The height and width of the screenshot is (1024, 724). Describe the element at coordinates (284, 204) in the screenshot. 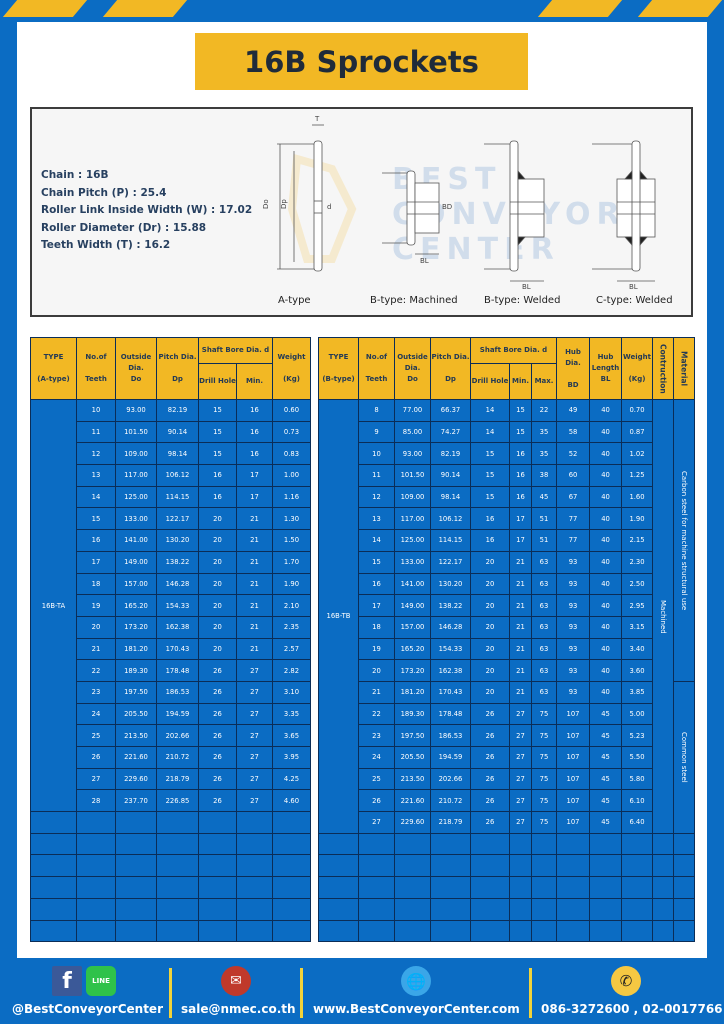

I see `label-dp: Dp` at that location.